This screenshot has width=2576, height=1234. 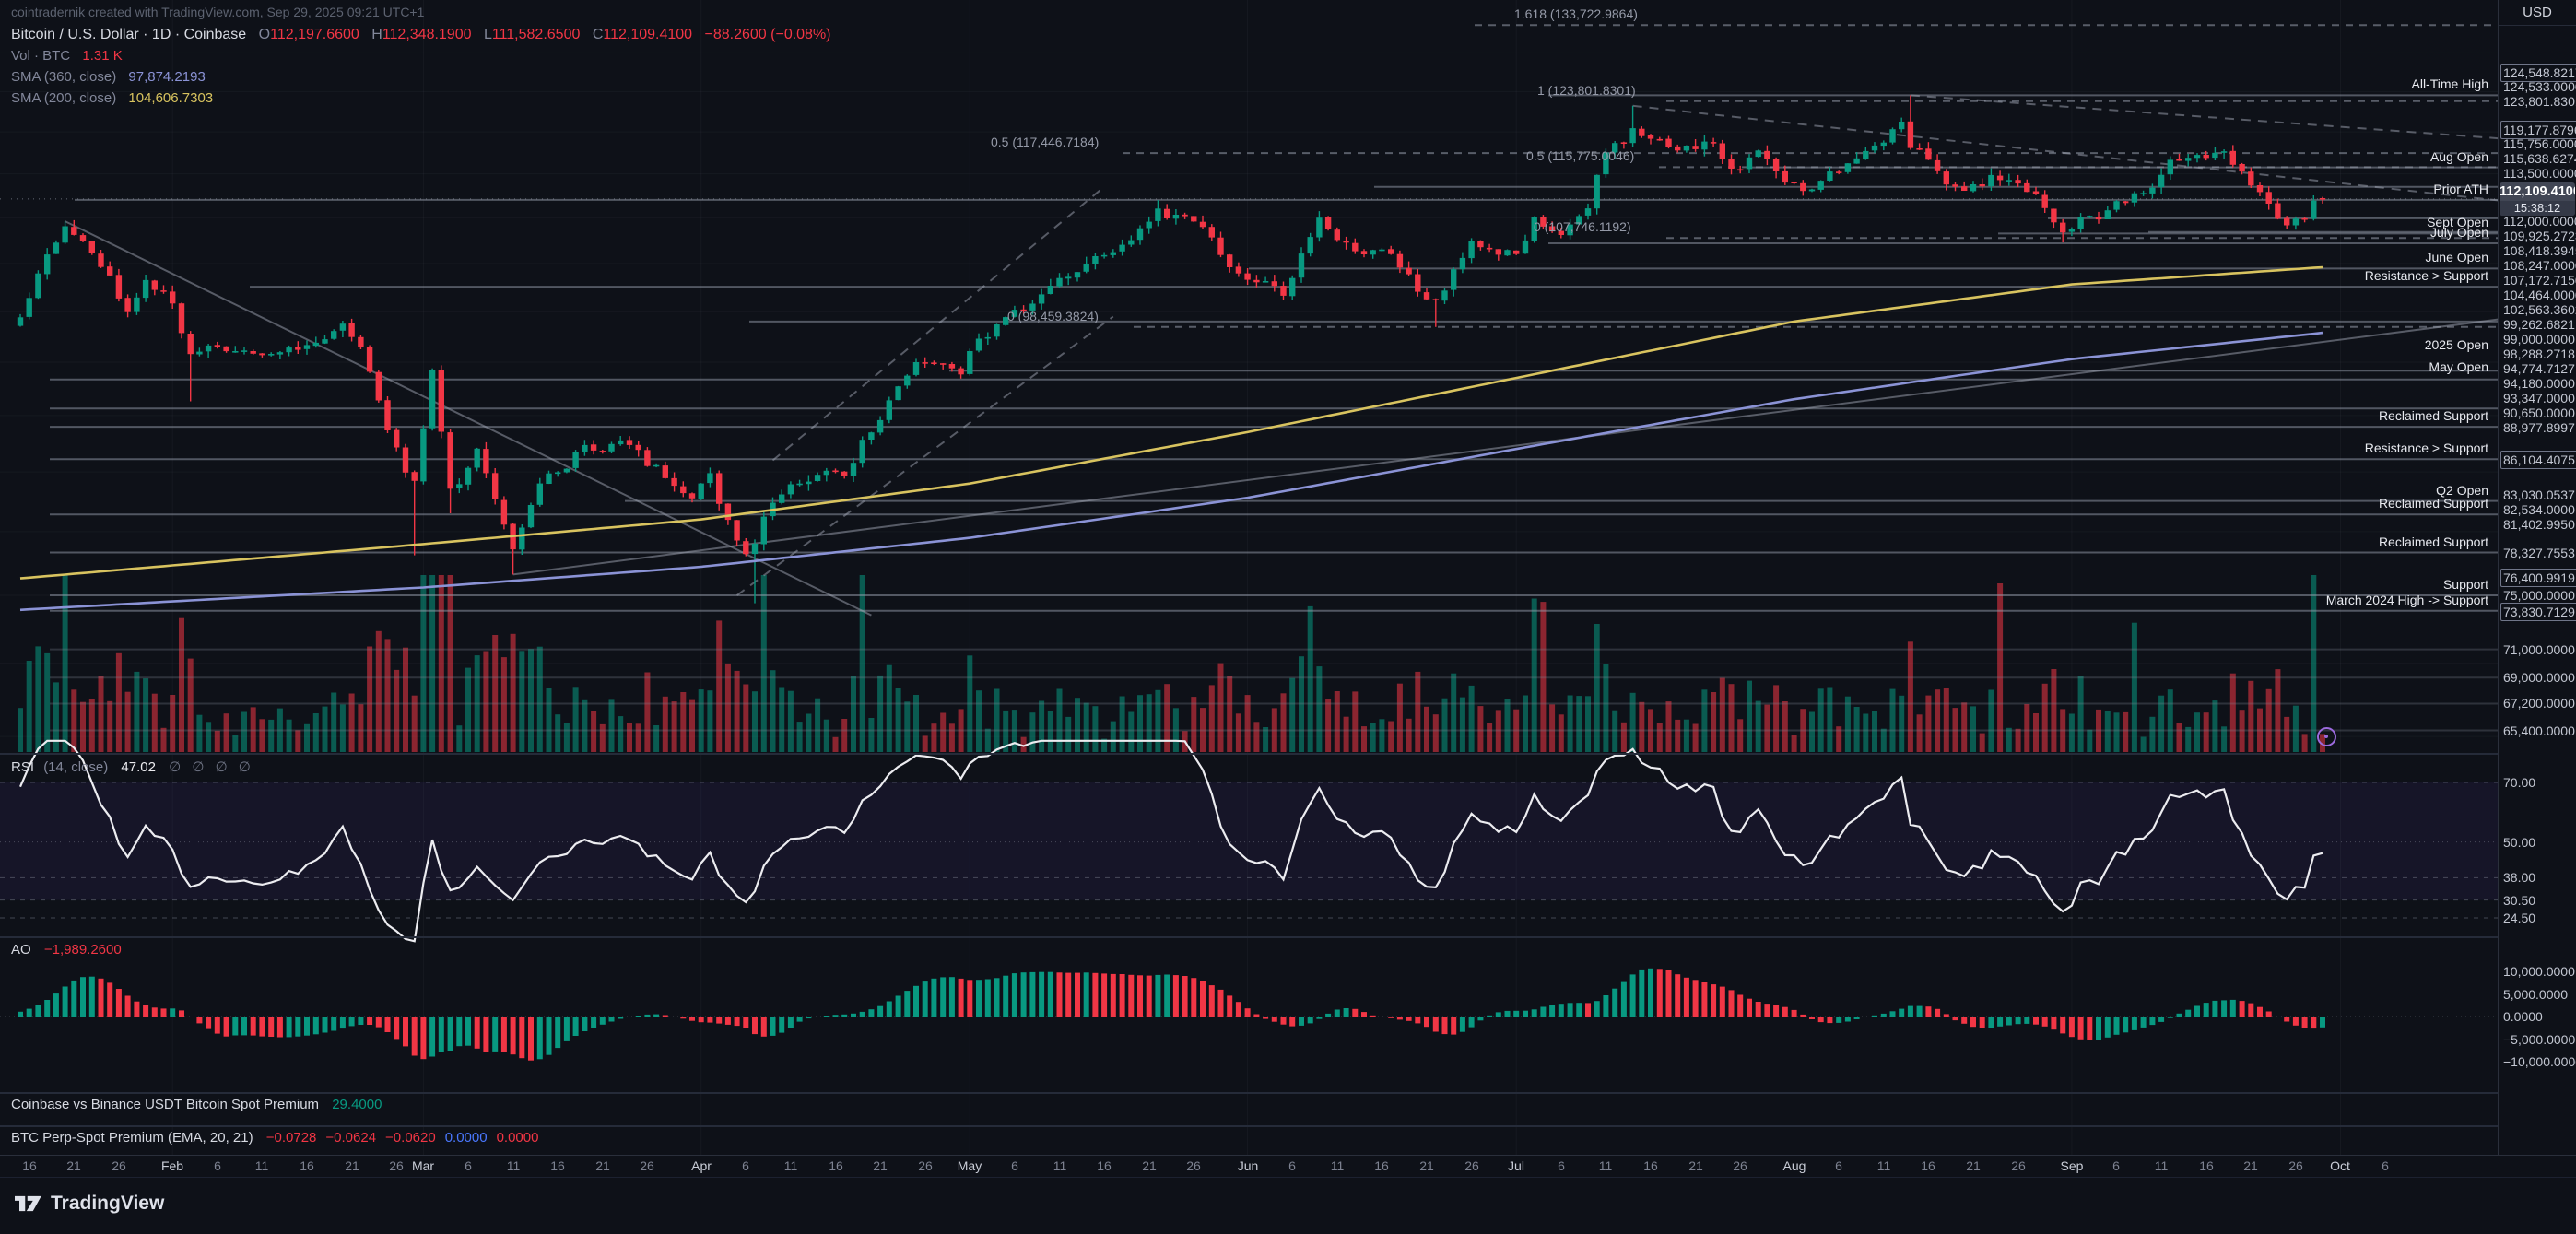 What do you see at coordinates (2450, 84) in the screenshot?
I see `level-annotation: All-Time High` at bounding box center [2450, 84].